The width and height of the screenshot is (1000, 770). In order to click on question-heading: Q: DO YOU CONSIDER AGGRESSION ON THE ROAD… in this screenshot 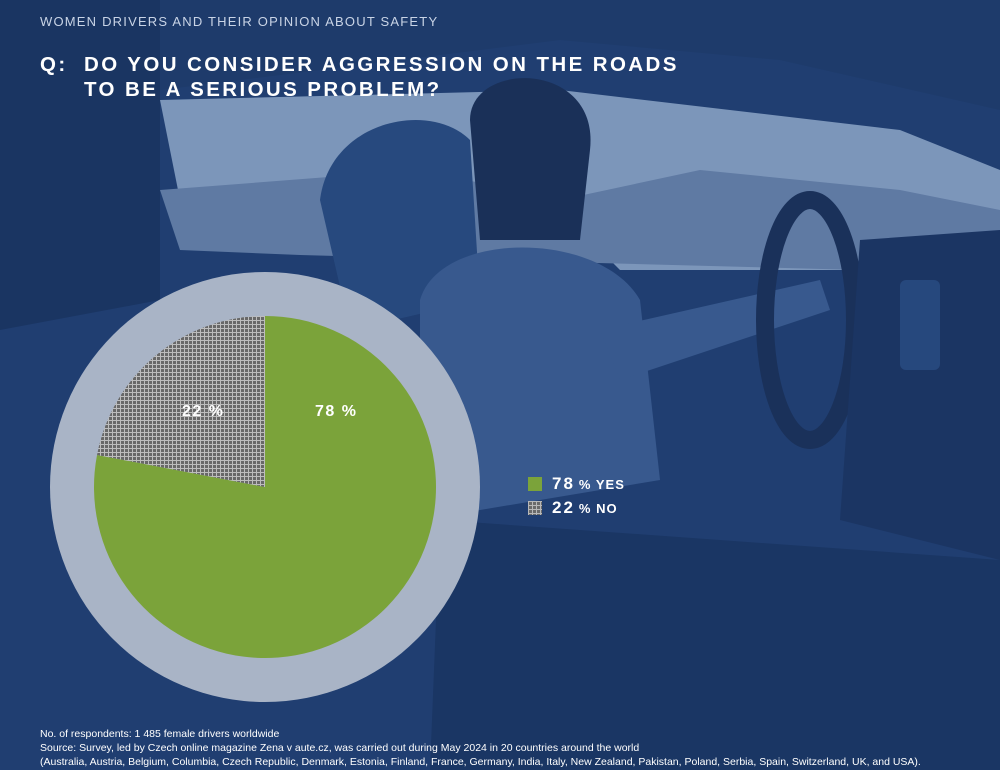, I will do `click(390, 77)`.